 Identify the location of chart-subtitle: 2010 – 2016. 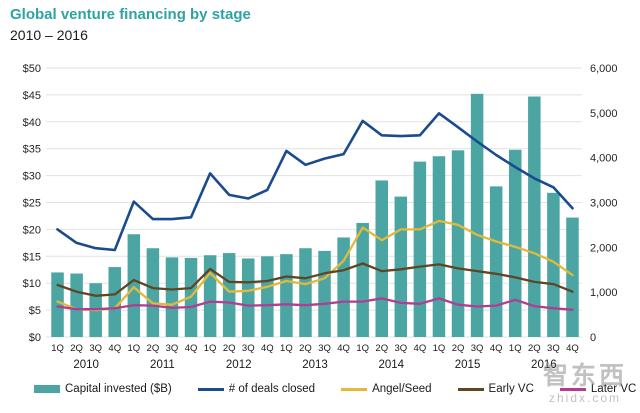
(49, 35).